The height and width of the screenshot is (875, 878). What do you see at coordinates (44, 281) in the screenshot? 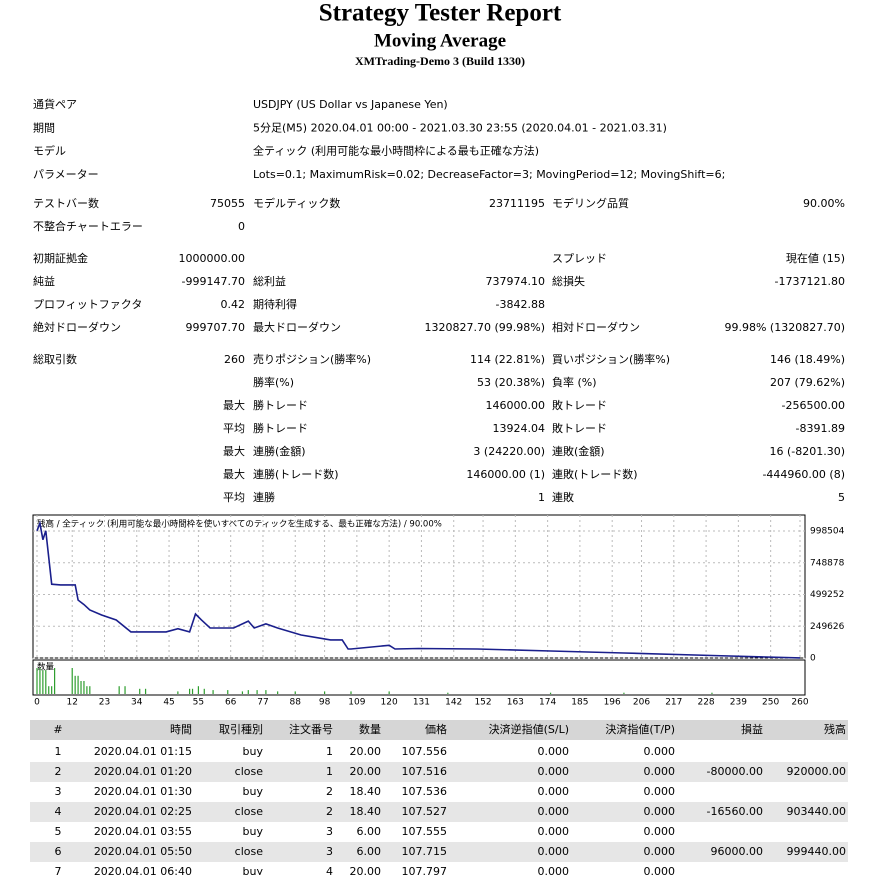
I see `stat-label: 純益` at bounding box center [44, 281].